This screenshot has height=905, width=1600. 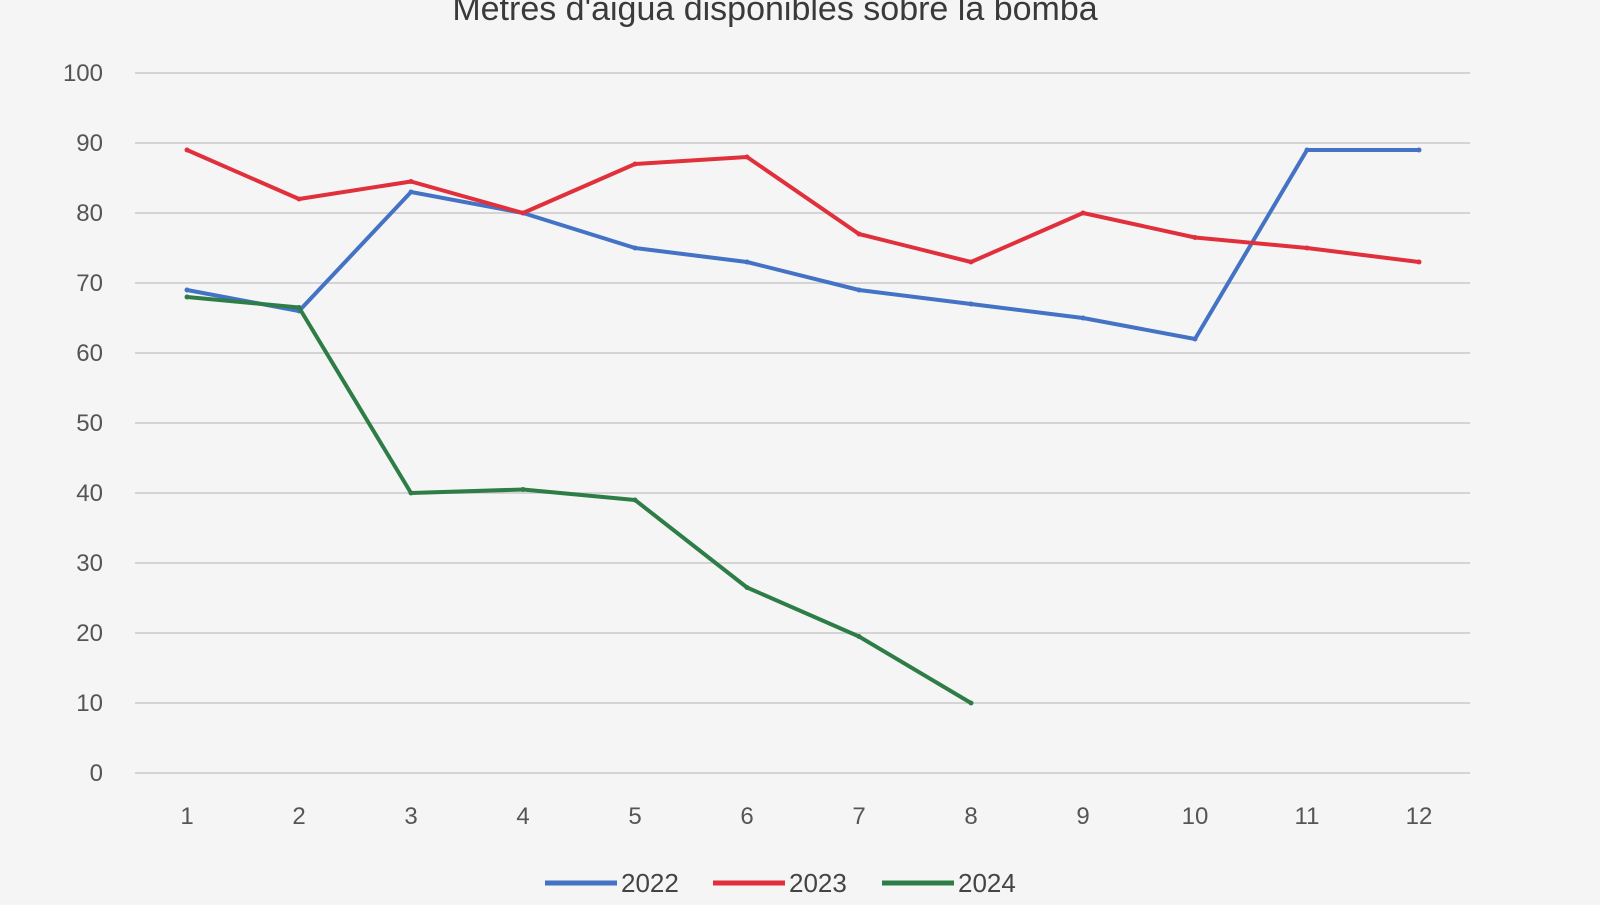 I want to click on x-tick-label: 11, so click(x=1307, y=816).